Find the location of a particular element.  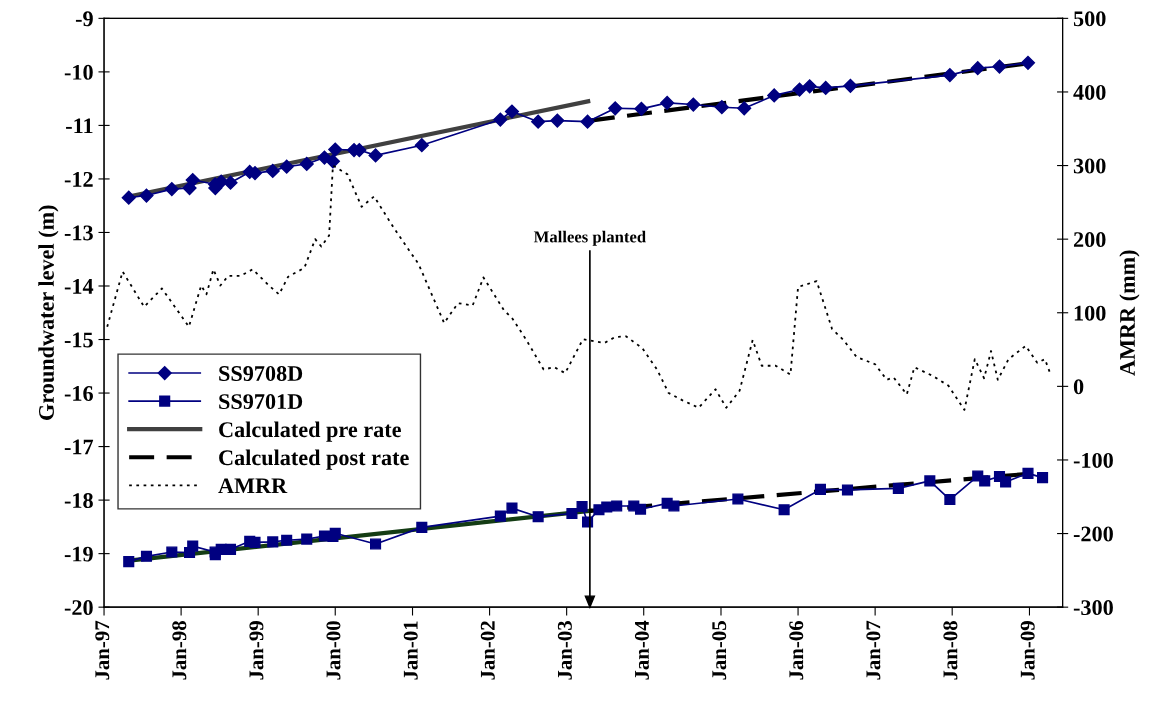

y2-tick-label: 200 is located at coordinates (1089, 240).